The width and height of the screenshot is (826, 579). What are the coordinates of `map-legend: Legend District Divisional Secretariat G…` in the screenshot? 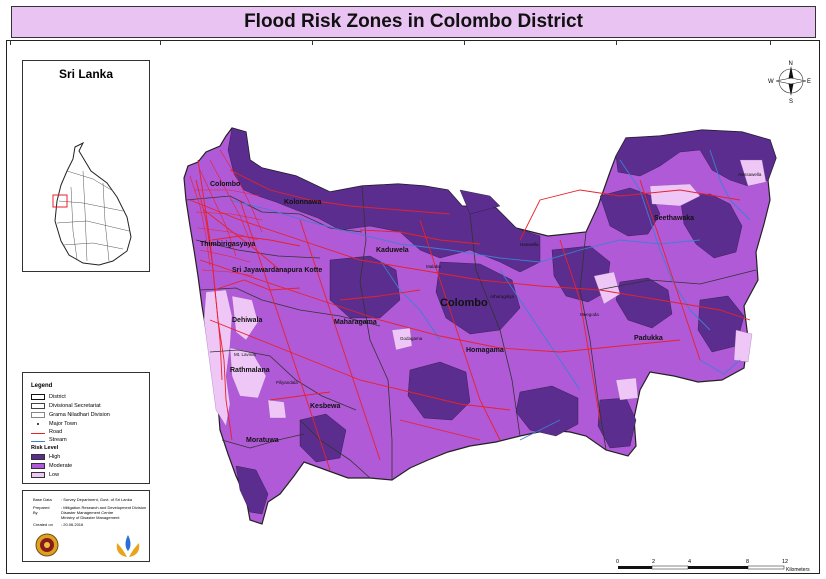 It's located at (86, 428).